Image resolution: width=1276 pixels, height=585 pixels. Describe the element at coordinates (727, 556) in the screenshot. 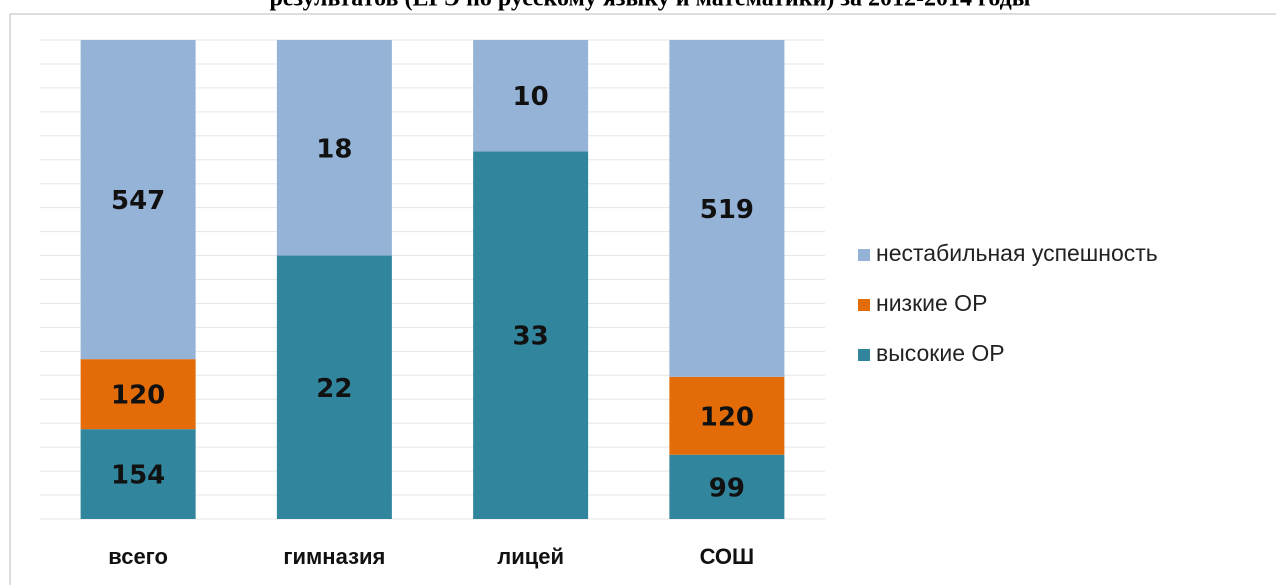

I see `x-tick-label: СОШ` at that location.